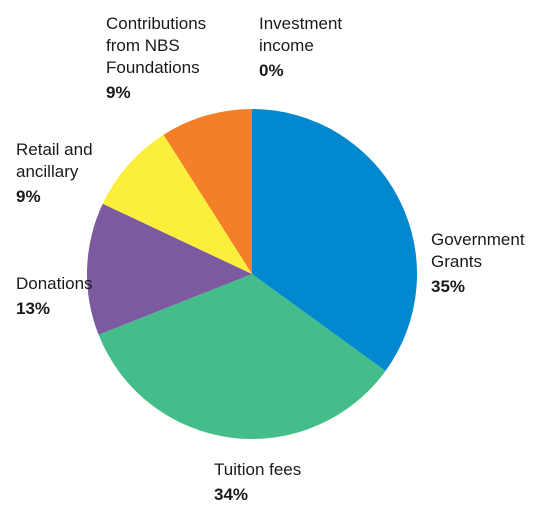  I want to click on slice-label: Investment income, so click(301, 34).